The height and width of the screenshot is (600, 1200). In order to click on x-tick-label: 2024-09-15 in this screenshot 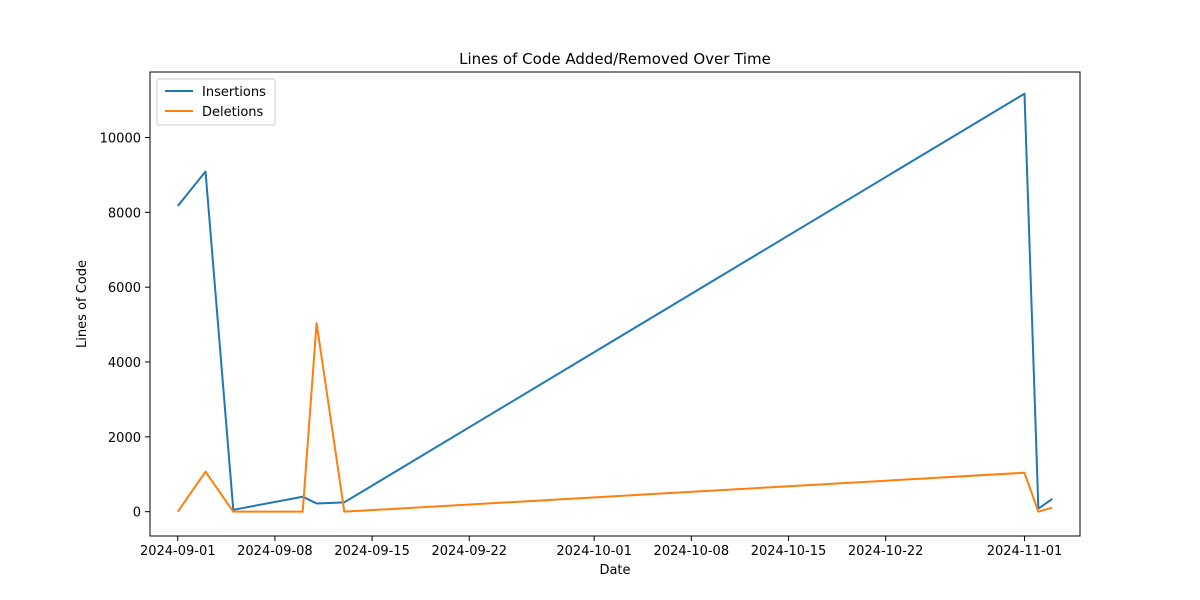, I will do `click(372, 551)`.